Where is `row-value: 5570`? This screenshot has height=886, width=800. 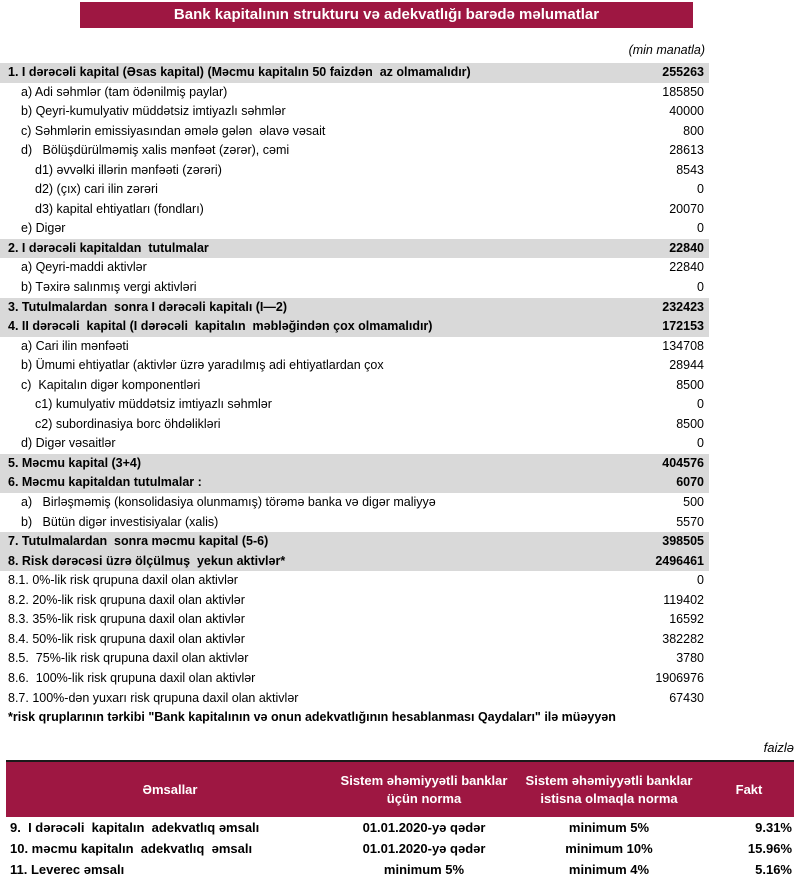
row-value: 5570 is located at coordinates (690, 521).